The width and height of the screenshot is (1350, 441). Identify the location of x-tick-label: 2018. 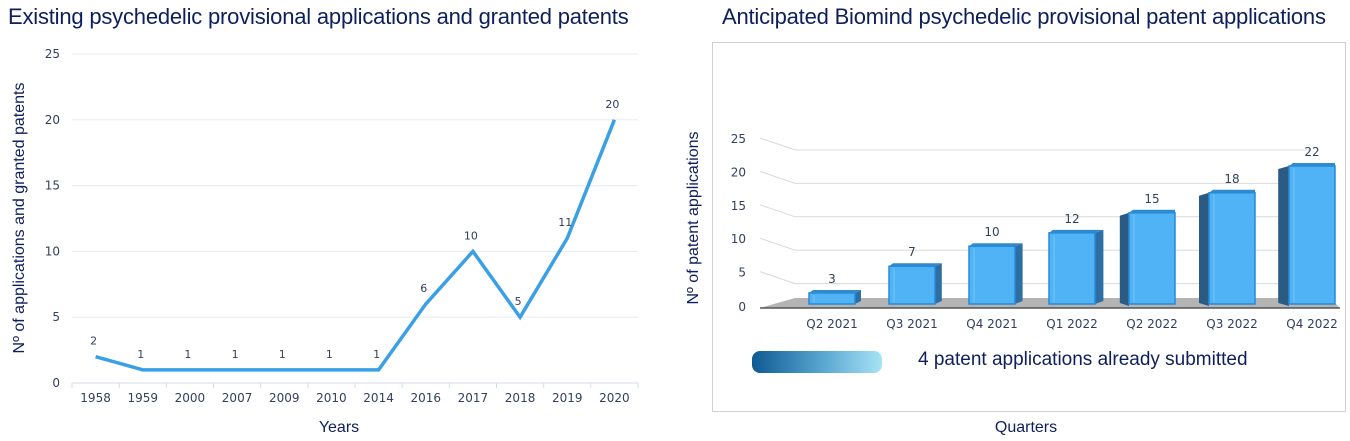
(520, 398).